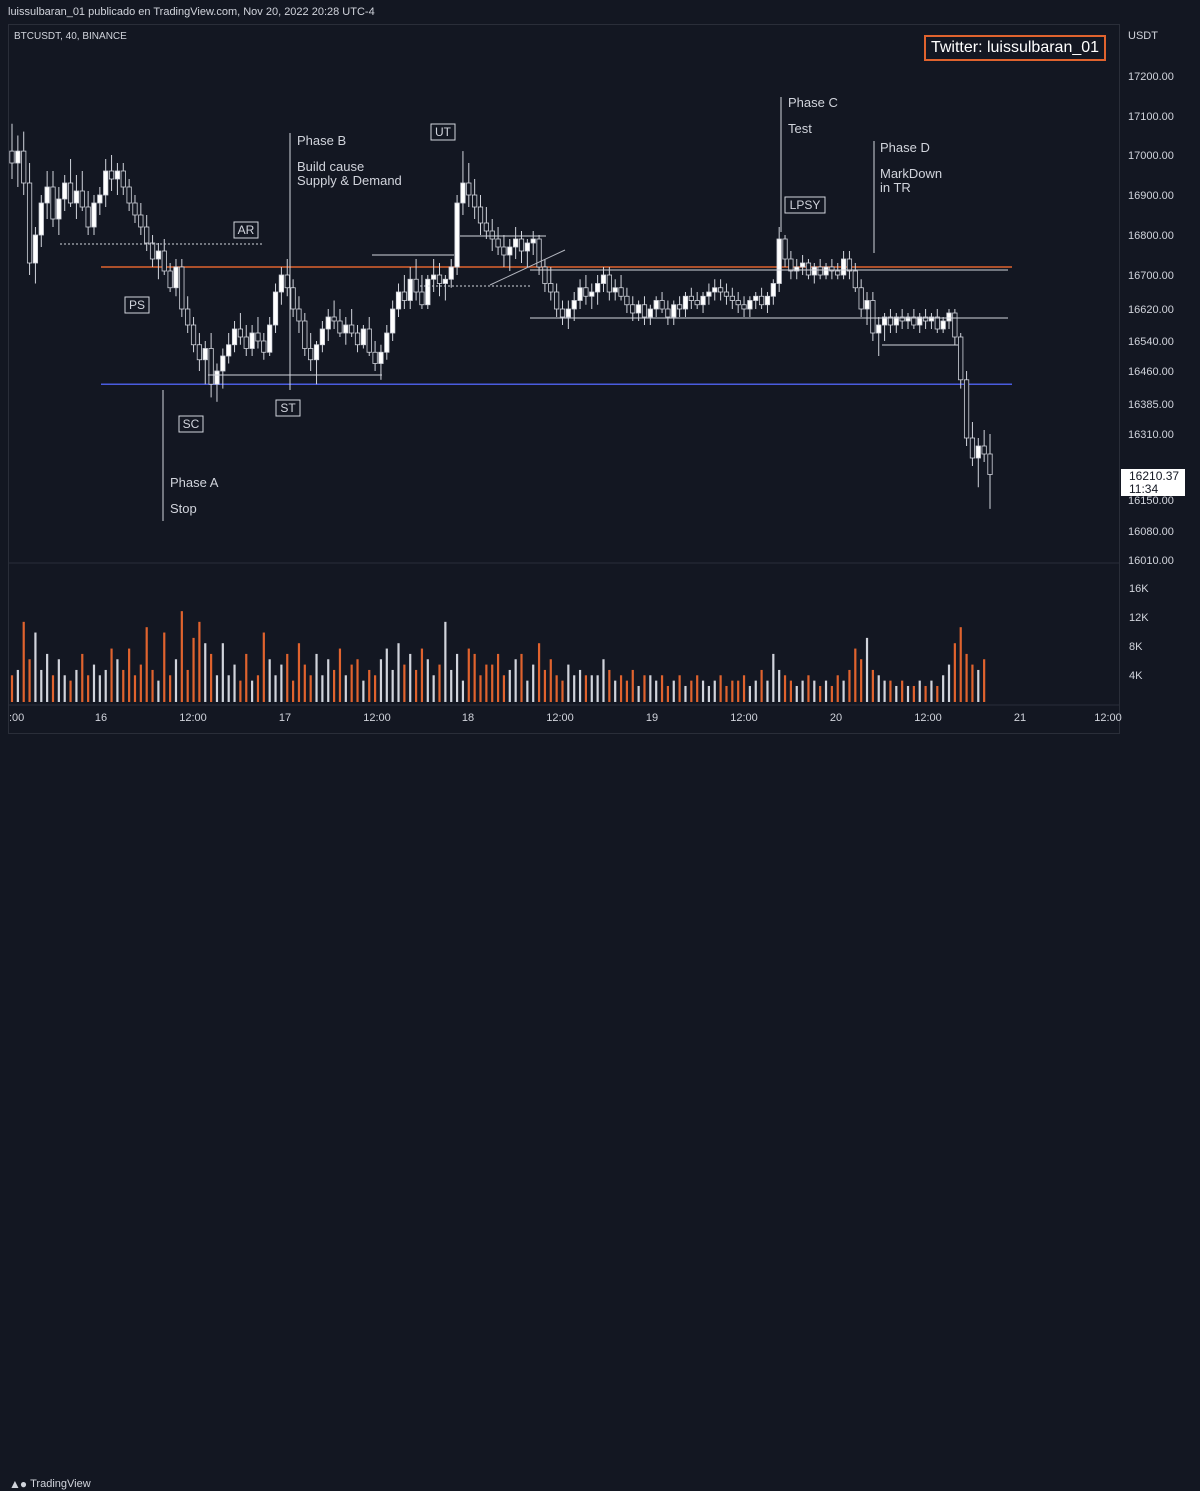 The height and width of the screenshot is (1491, 1200). What do you see at coordinates (191, 424) in the screenshot?
I see `label-sc: SC` at bounding box center [191, 424].